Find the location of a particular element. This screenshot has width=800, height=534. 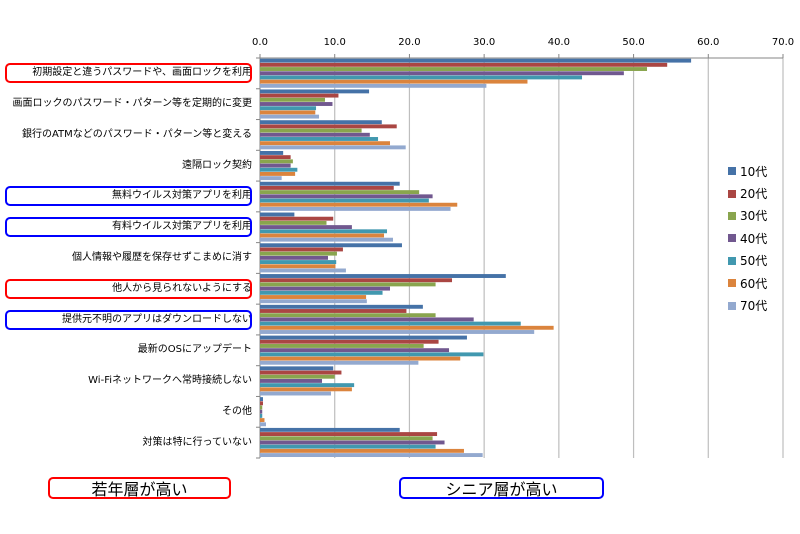

legend-item: 10代 is located at coordinates (747, 171).